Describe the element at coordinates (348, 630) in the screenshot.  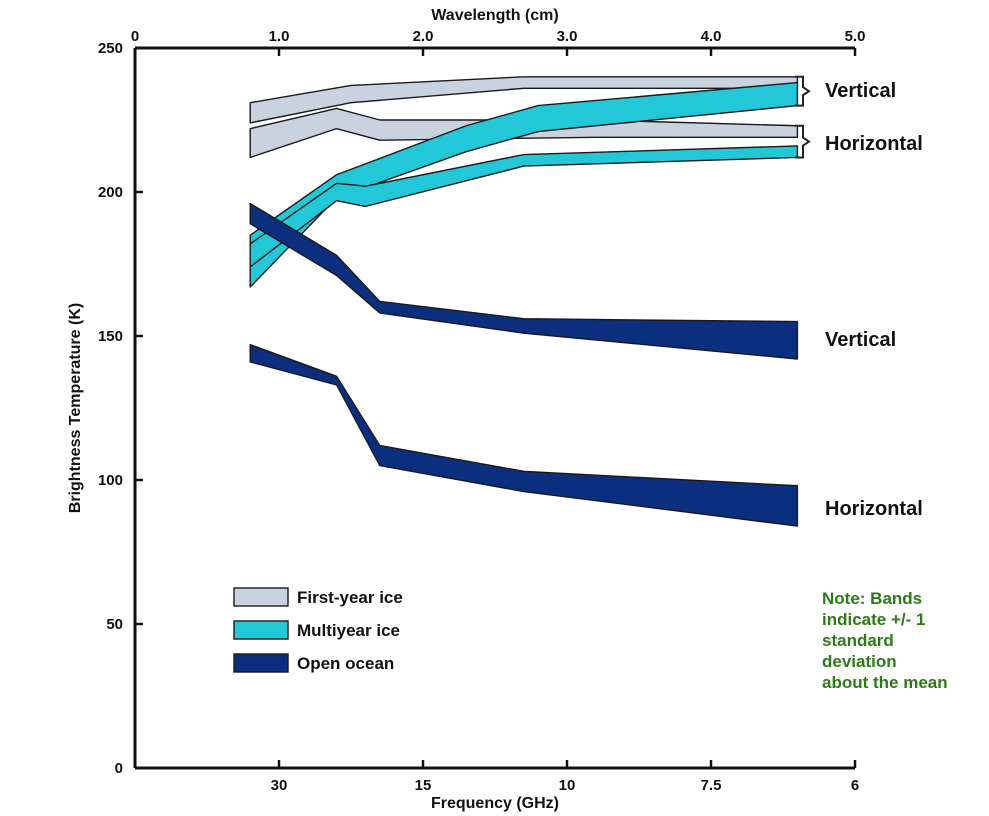
I see `legend-label-multiyear-ice: Multiyear ice` at that location.